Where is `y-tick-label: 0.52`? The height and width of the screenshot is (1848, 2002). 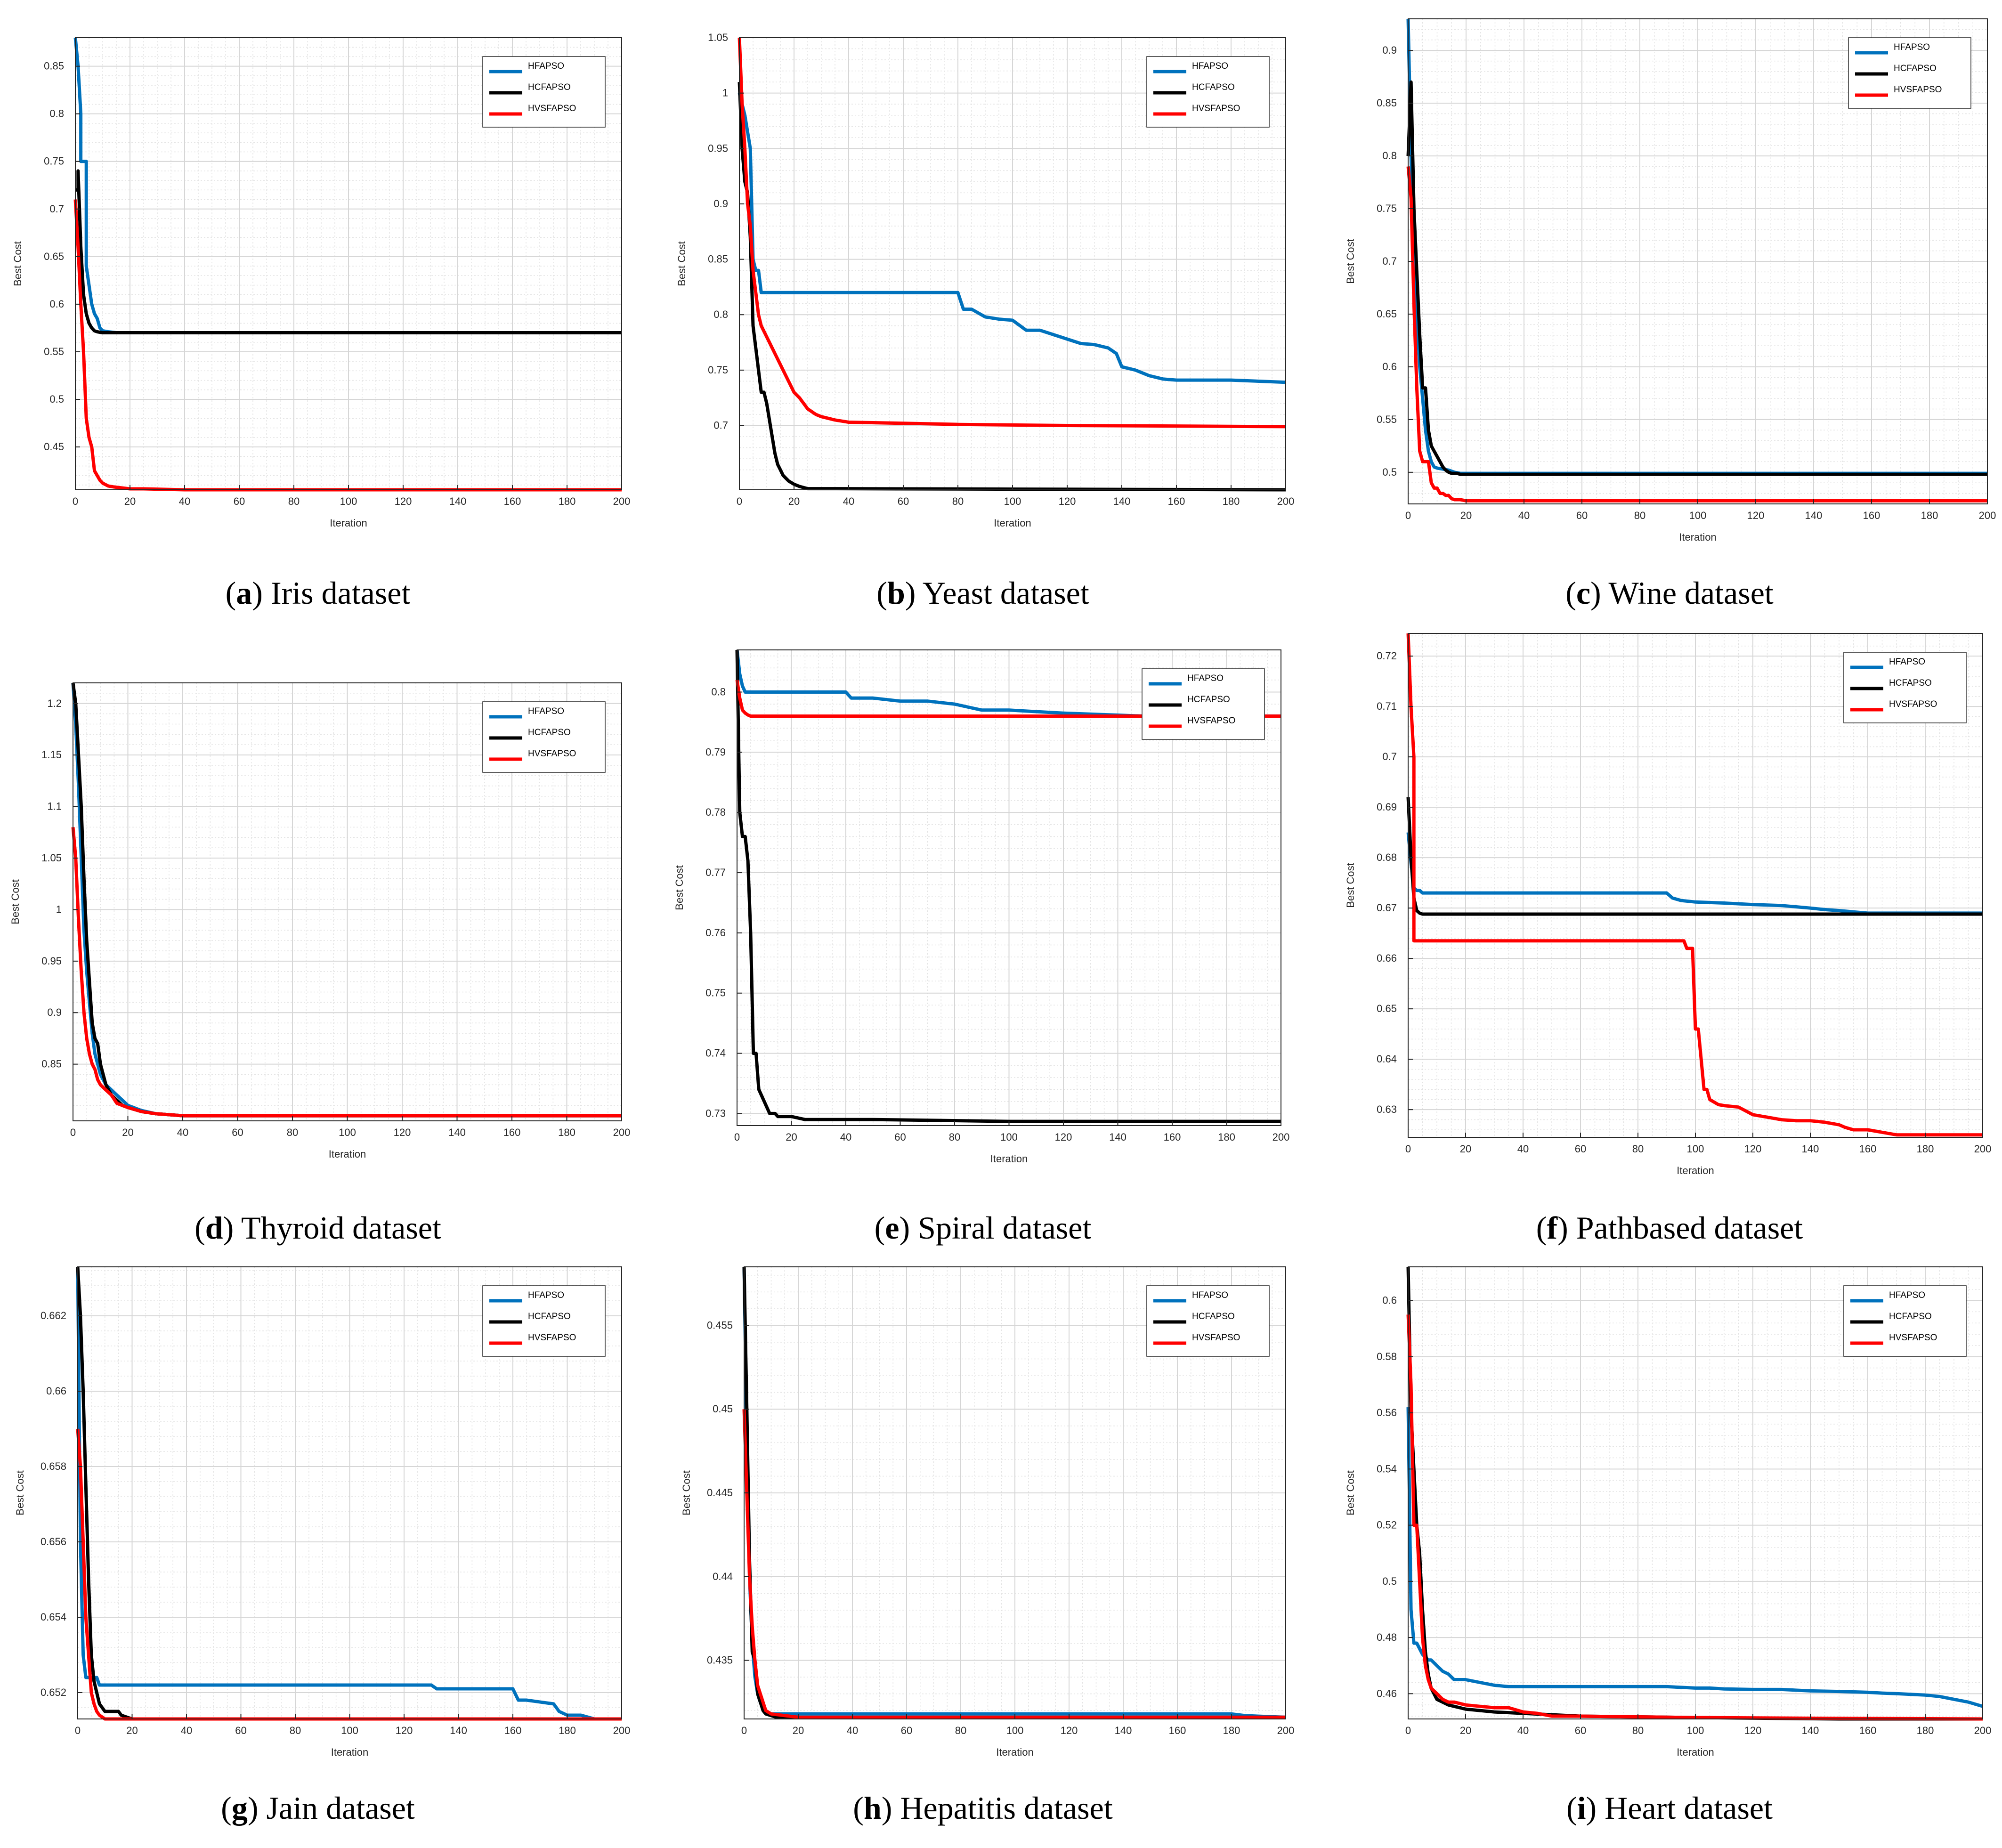
y-tick-label: 0.52 is located at coordinates (1387, 1525).